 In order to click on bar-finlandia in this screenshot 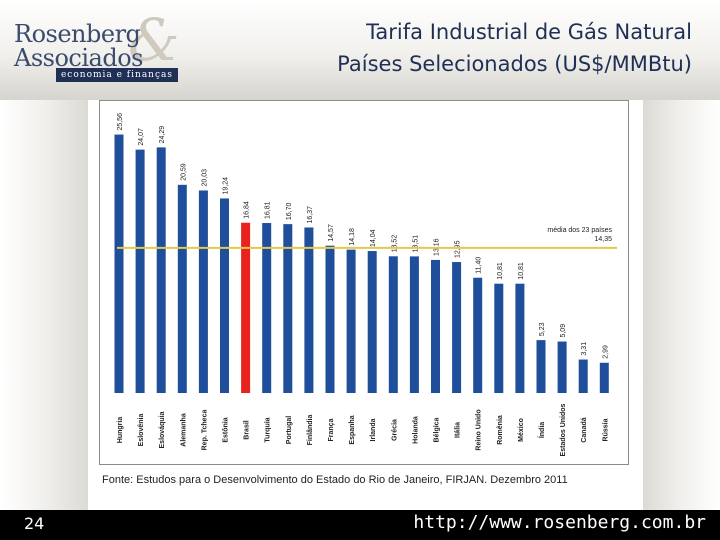, I will do `click(309, 310)`.